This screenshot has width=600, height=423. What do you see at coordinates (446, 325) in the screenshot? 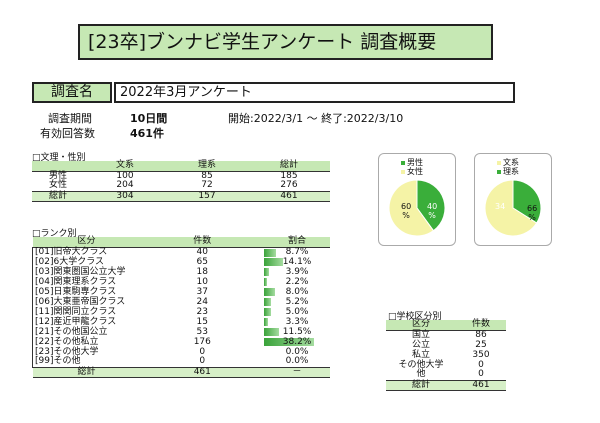
I see `school-table-header: 区分 件数` at bounding box center [446, 325].